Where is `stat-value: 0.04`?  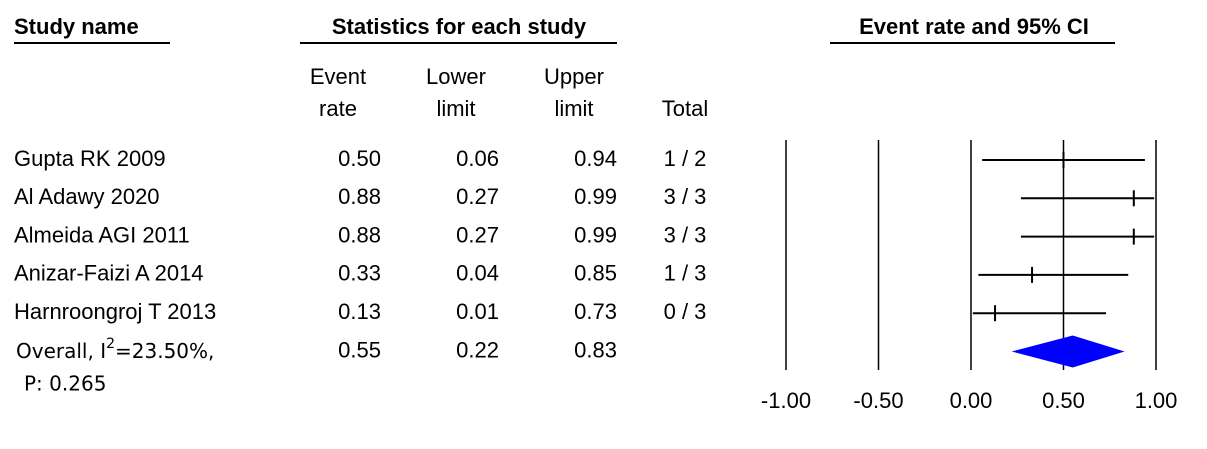
stat-value: 0.04 is located at coordinates (477, 273).